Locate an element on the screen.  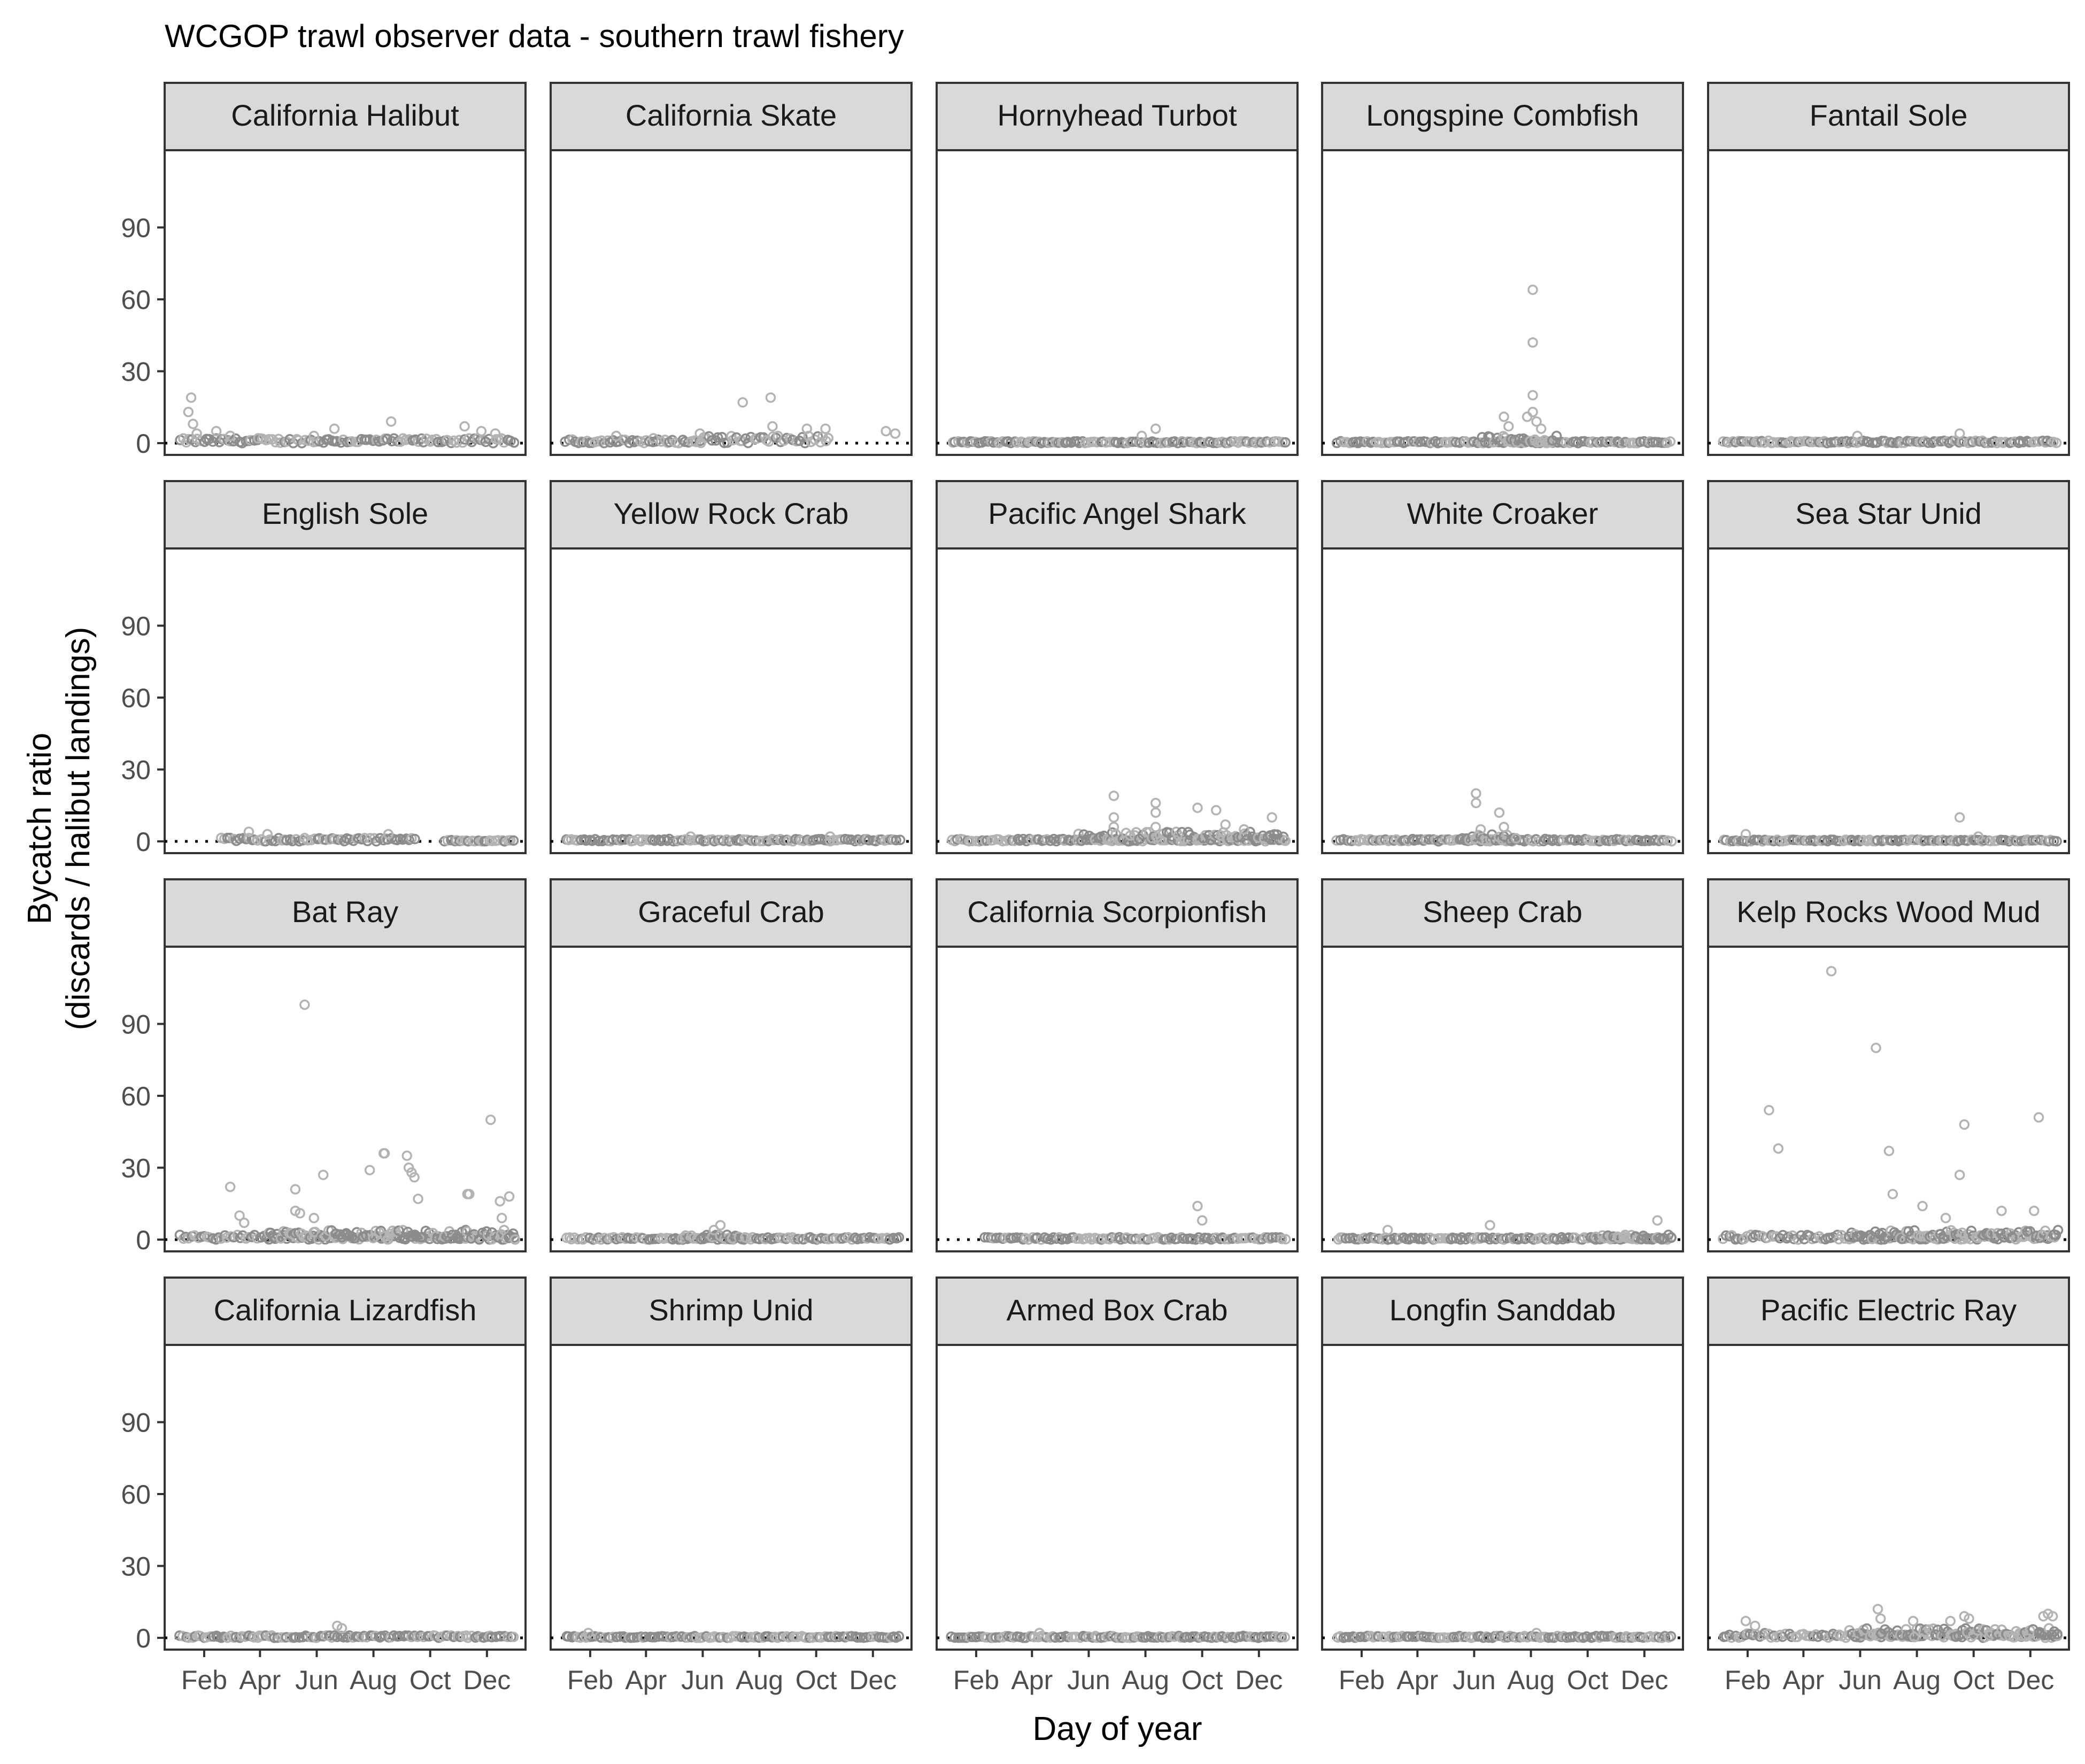
x-axis-title: Day of year is located at coordinates (1117, 1729).